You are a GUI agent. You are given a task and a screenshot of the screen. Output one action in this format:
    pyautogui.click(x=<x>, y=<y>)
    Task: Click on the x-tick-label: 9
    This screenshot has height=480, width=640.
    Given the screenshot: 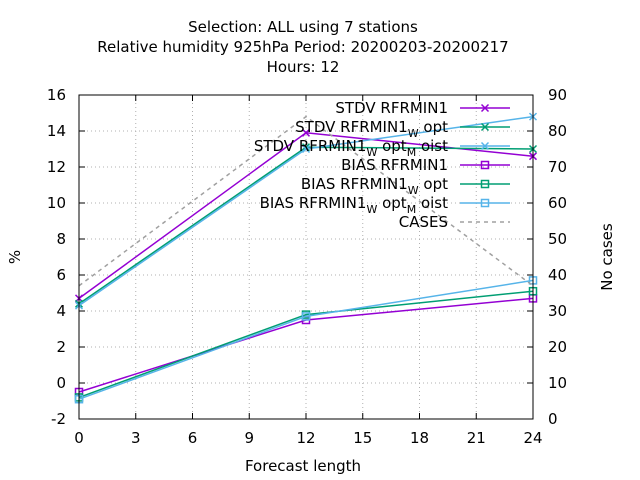 What is the action you would take?
    pyautogui.click(x=249, y=438)
    